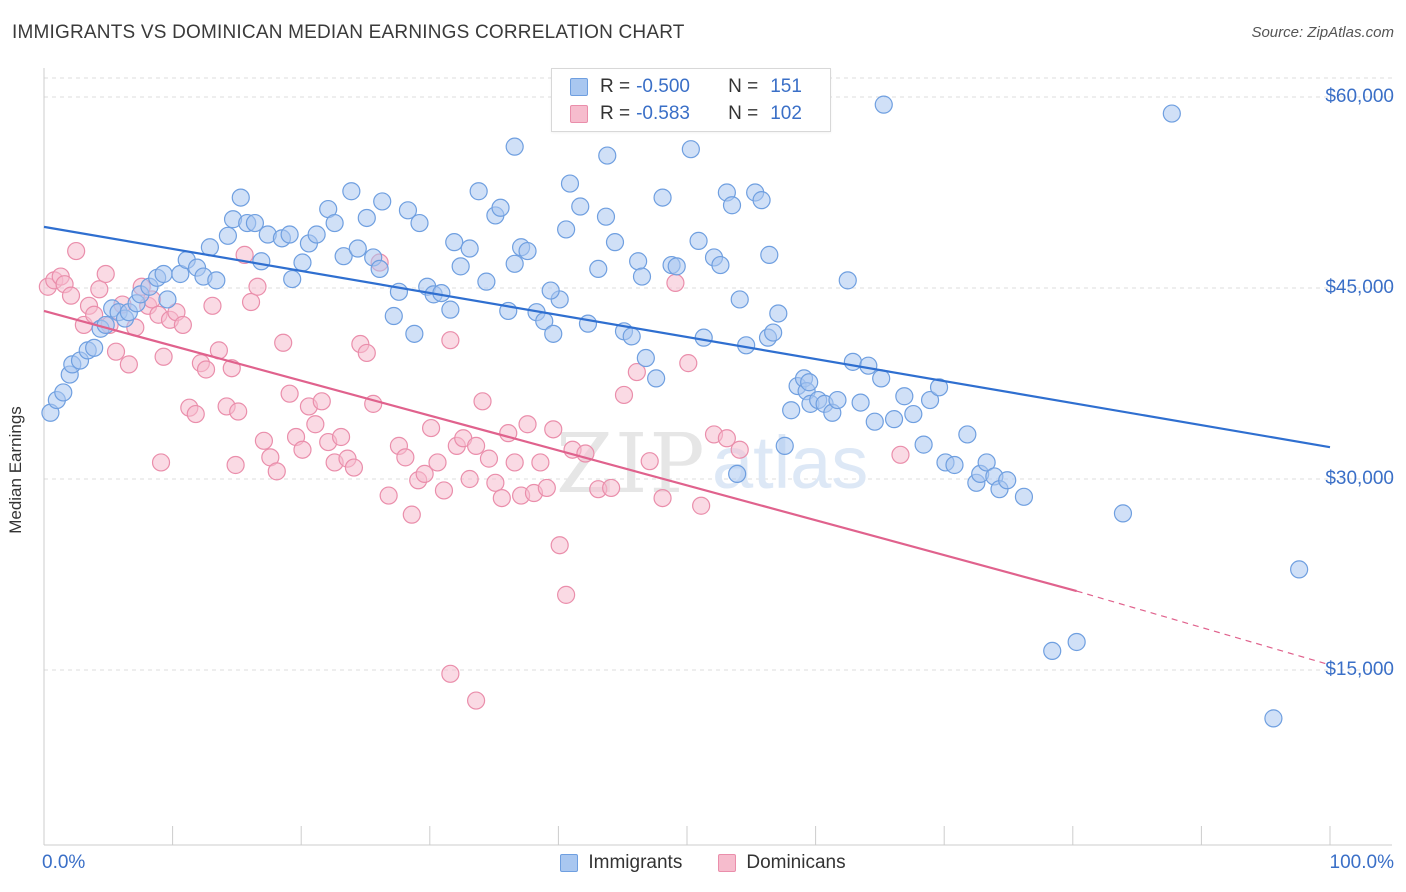  What do you see at coordinates (1322, 32) in the screenshot?
I see `chart-source: Source: ZipAtlas.com` at bounding box center [1322, 32].